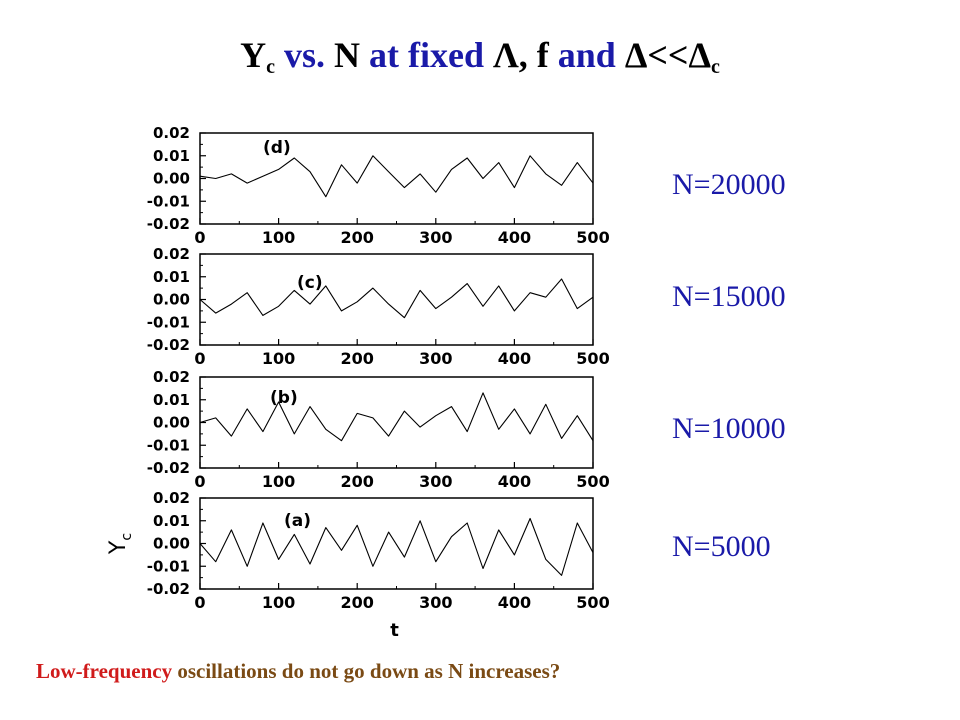 The height and width of the screenshot is (720, 960). Describe the element at coordinates (729, 296) in the screenshot. I see `n-label-c: N=15000` at that location.